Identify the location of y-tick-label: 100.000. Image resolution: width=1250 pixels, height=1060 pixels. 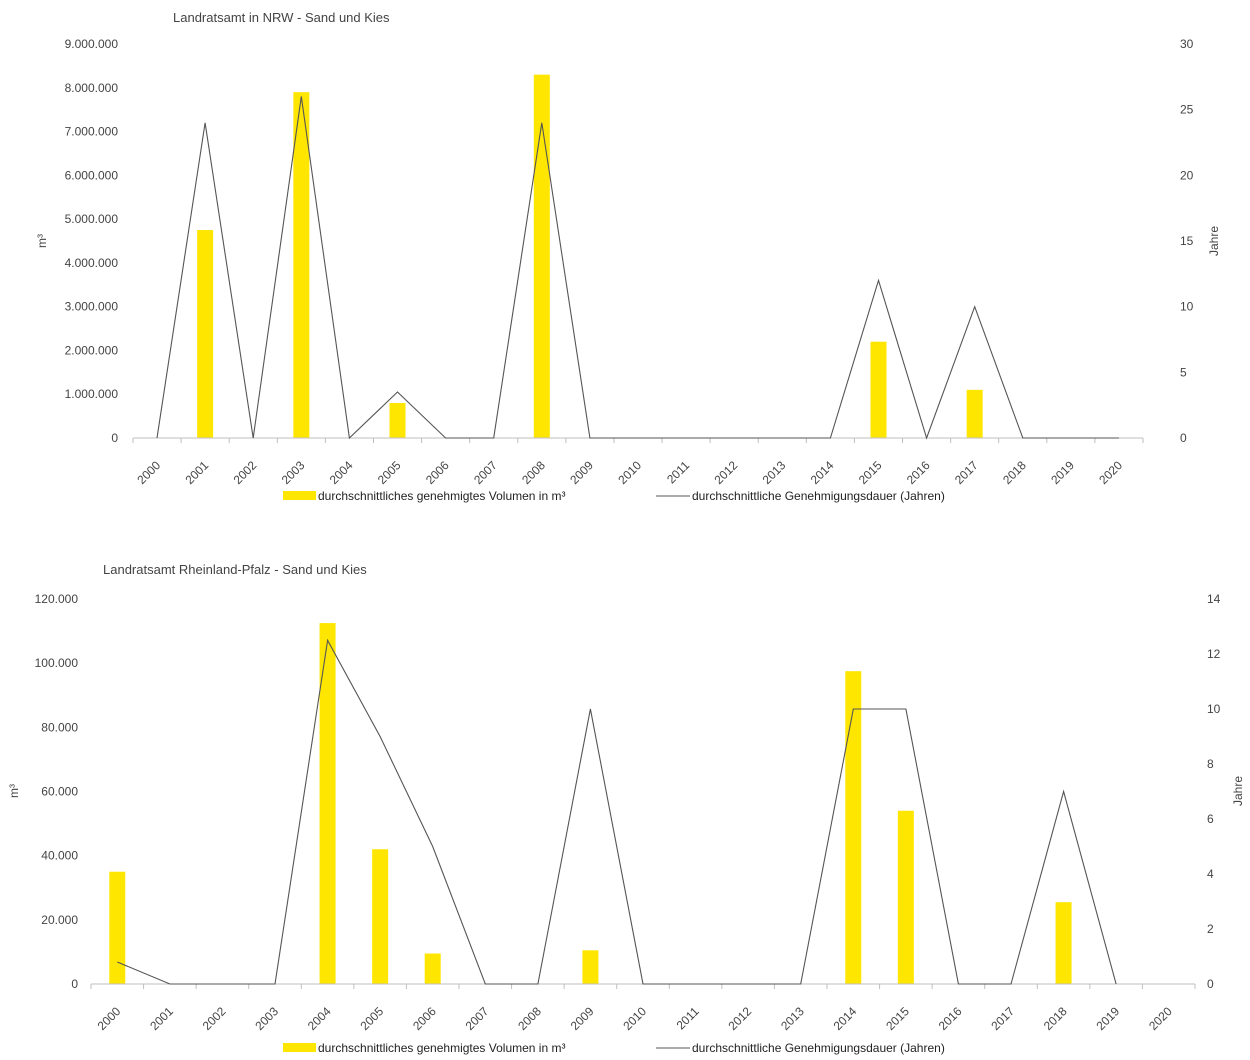
(57, 663).